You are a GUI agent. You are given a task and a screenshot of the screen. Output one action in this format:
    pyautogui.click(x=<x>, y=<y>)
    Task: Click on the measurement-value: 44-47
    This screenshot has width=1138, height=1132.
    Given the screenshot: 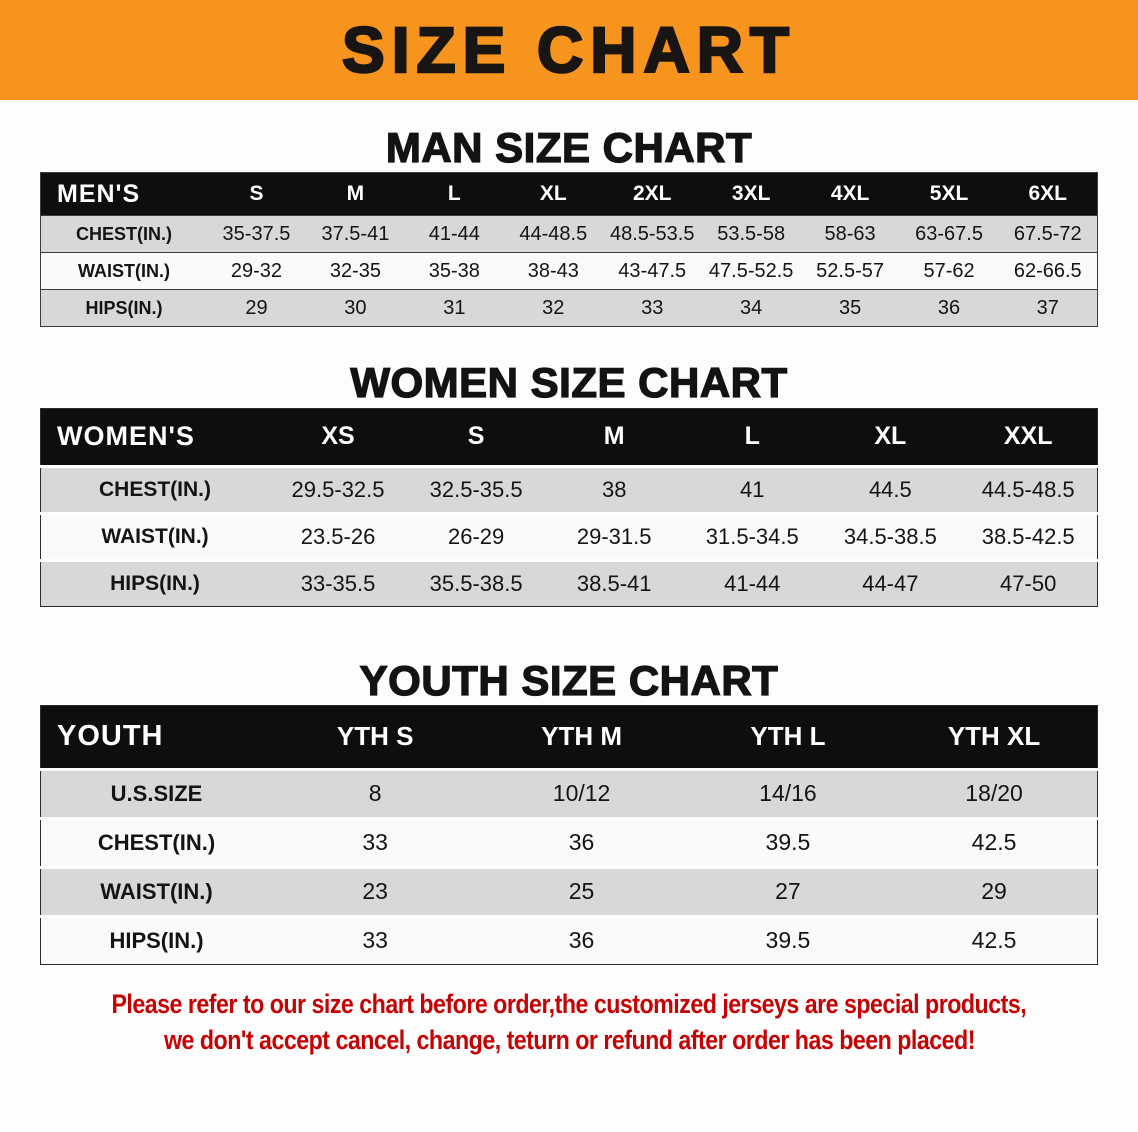 What is the action you would take?
    pyautogui.click(x=890, y=583)
    